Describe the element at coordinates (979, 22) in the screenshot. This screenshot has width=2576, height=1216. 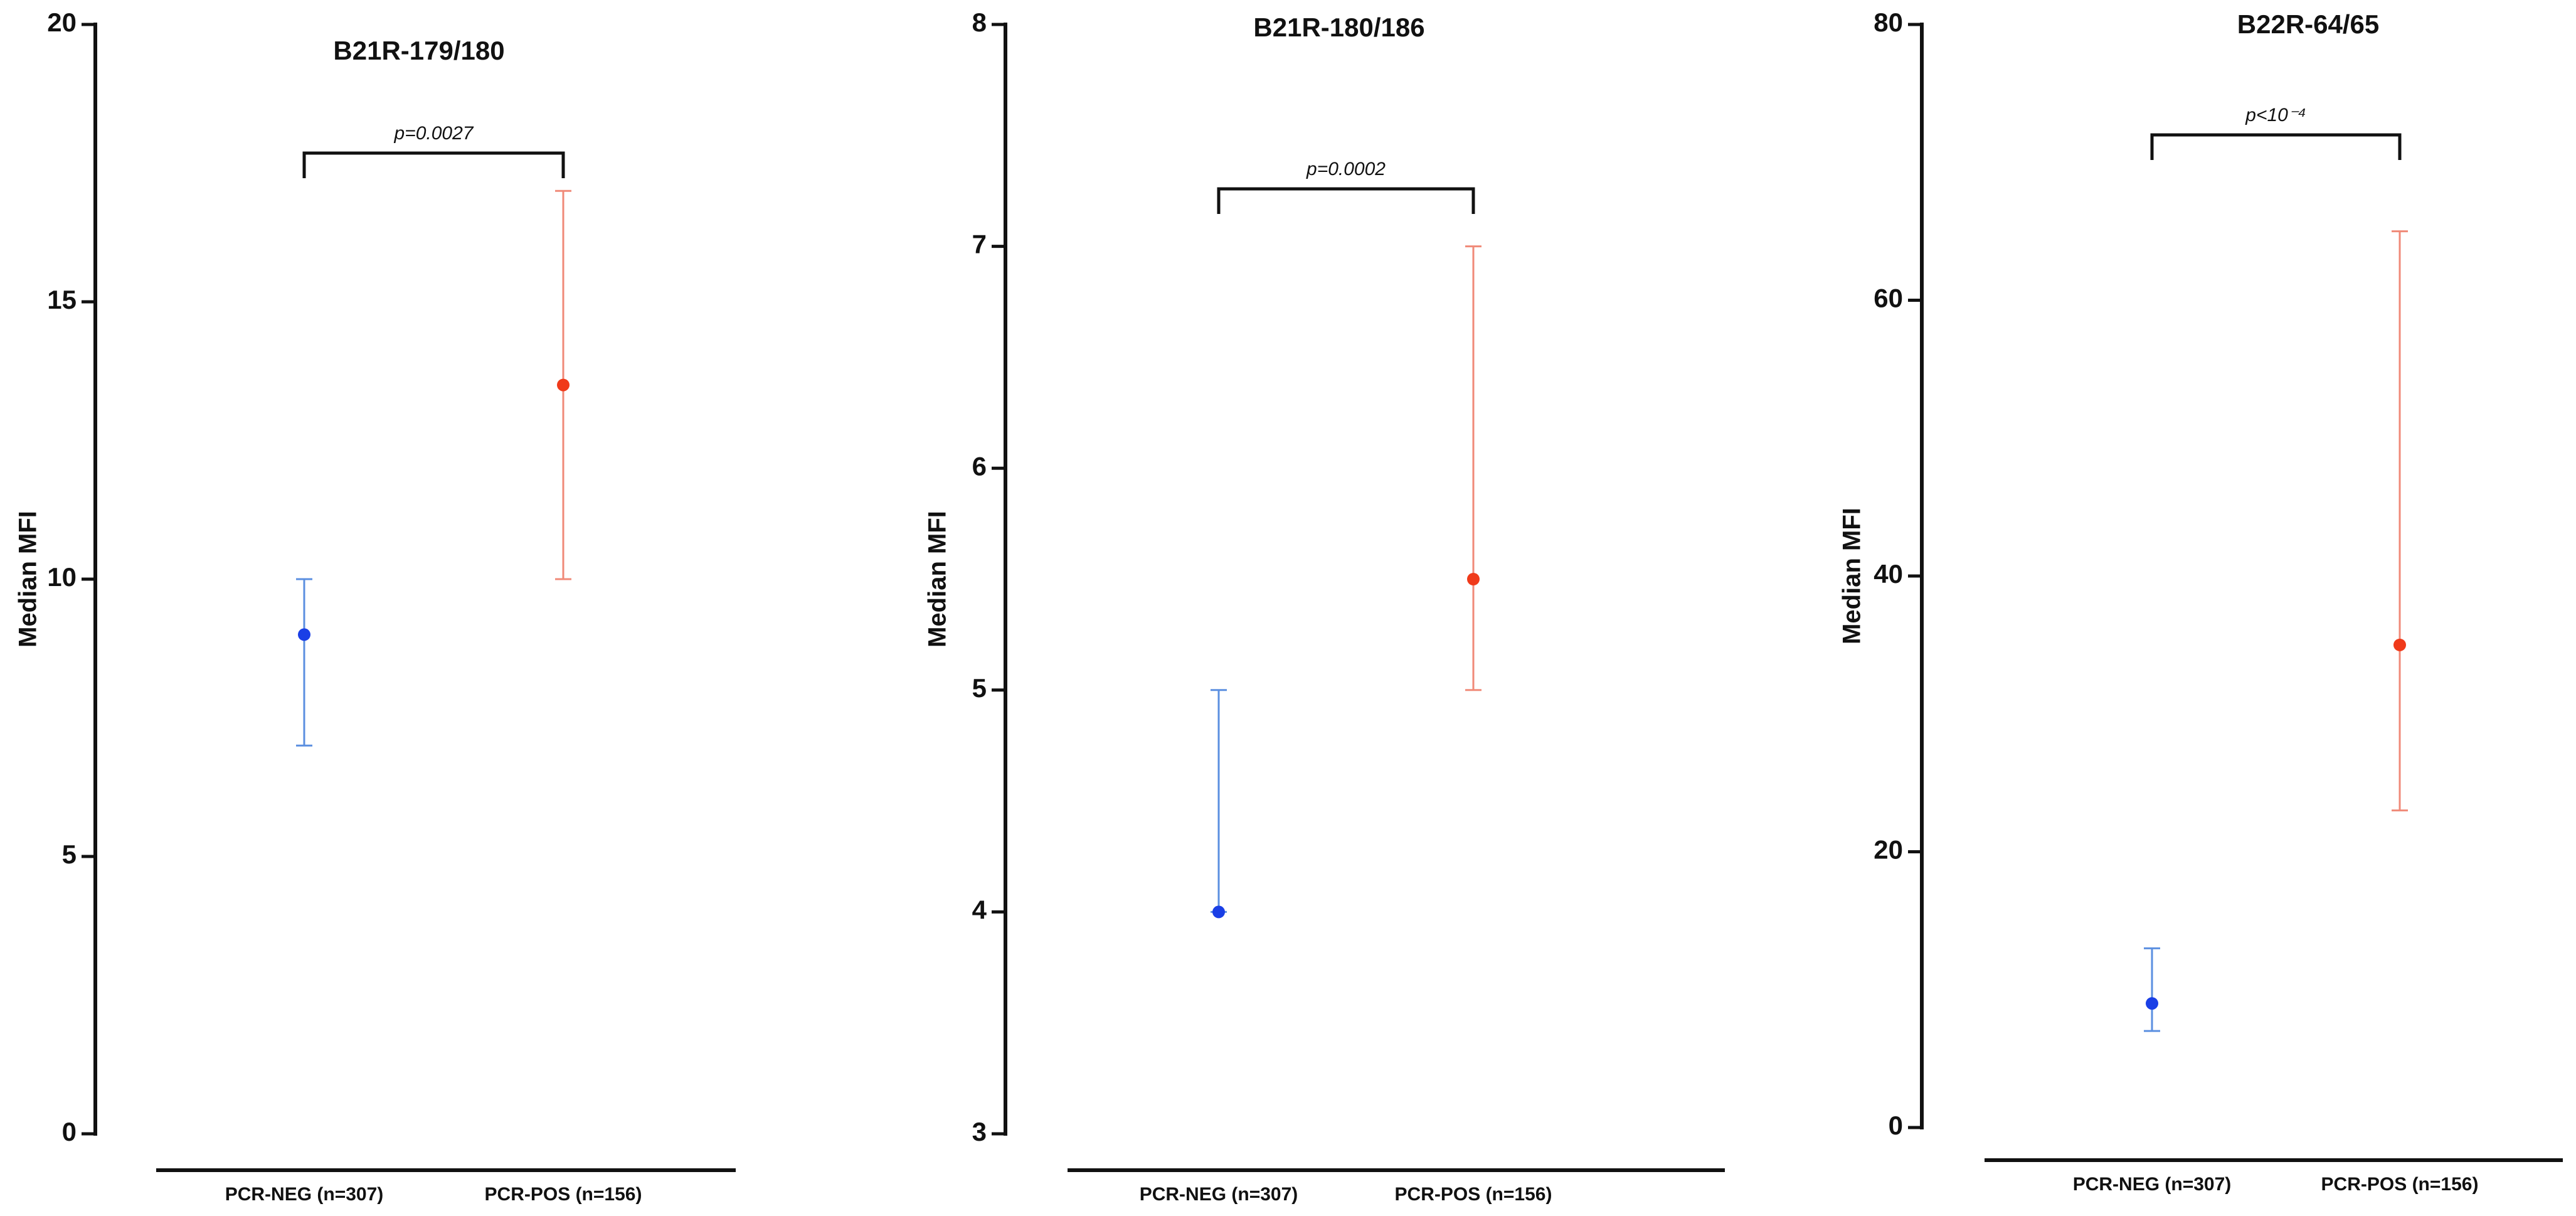
I see `y-tick-label: 8` at that location.